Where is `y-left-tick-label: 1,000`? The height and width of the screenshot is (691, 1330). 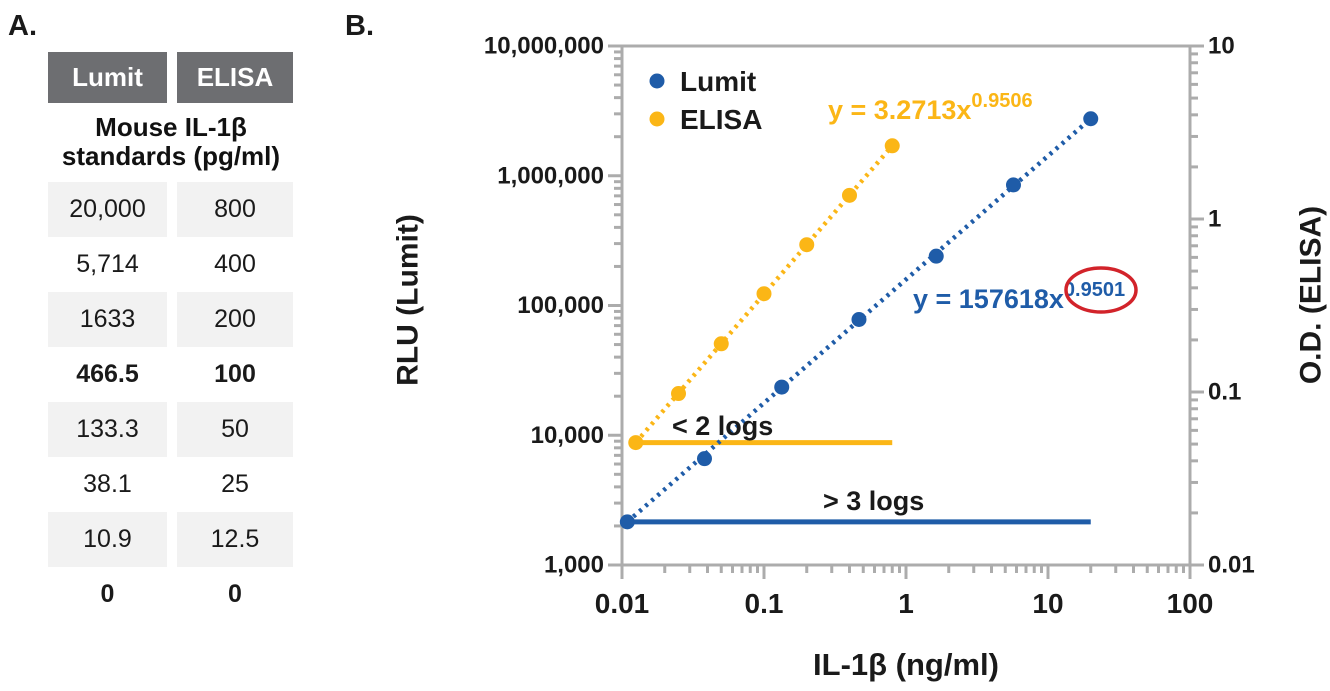
y-left-tick-label: 1,000 is located at coordinates (574, 565).